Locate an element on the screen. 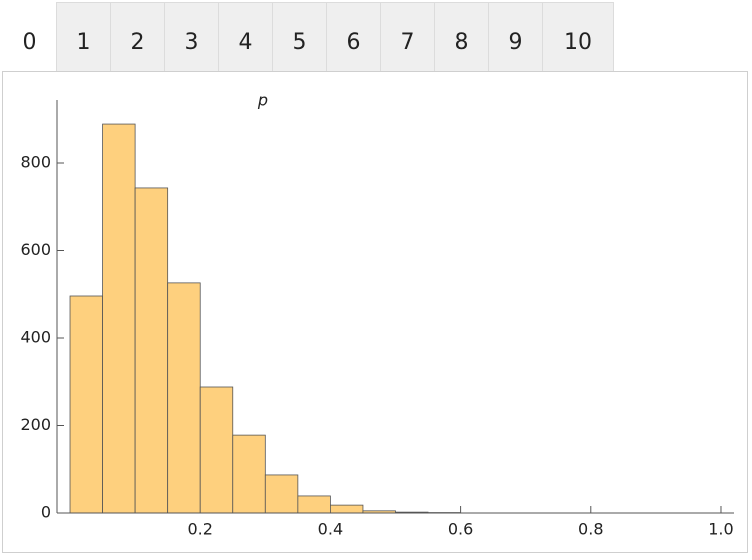 The image size is (752, 560). tab: 5 is located at coordinates (299, 36).